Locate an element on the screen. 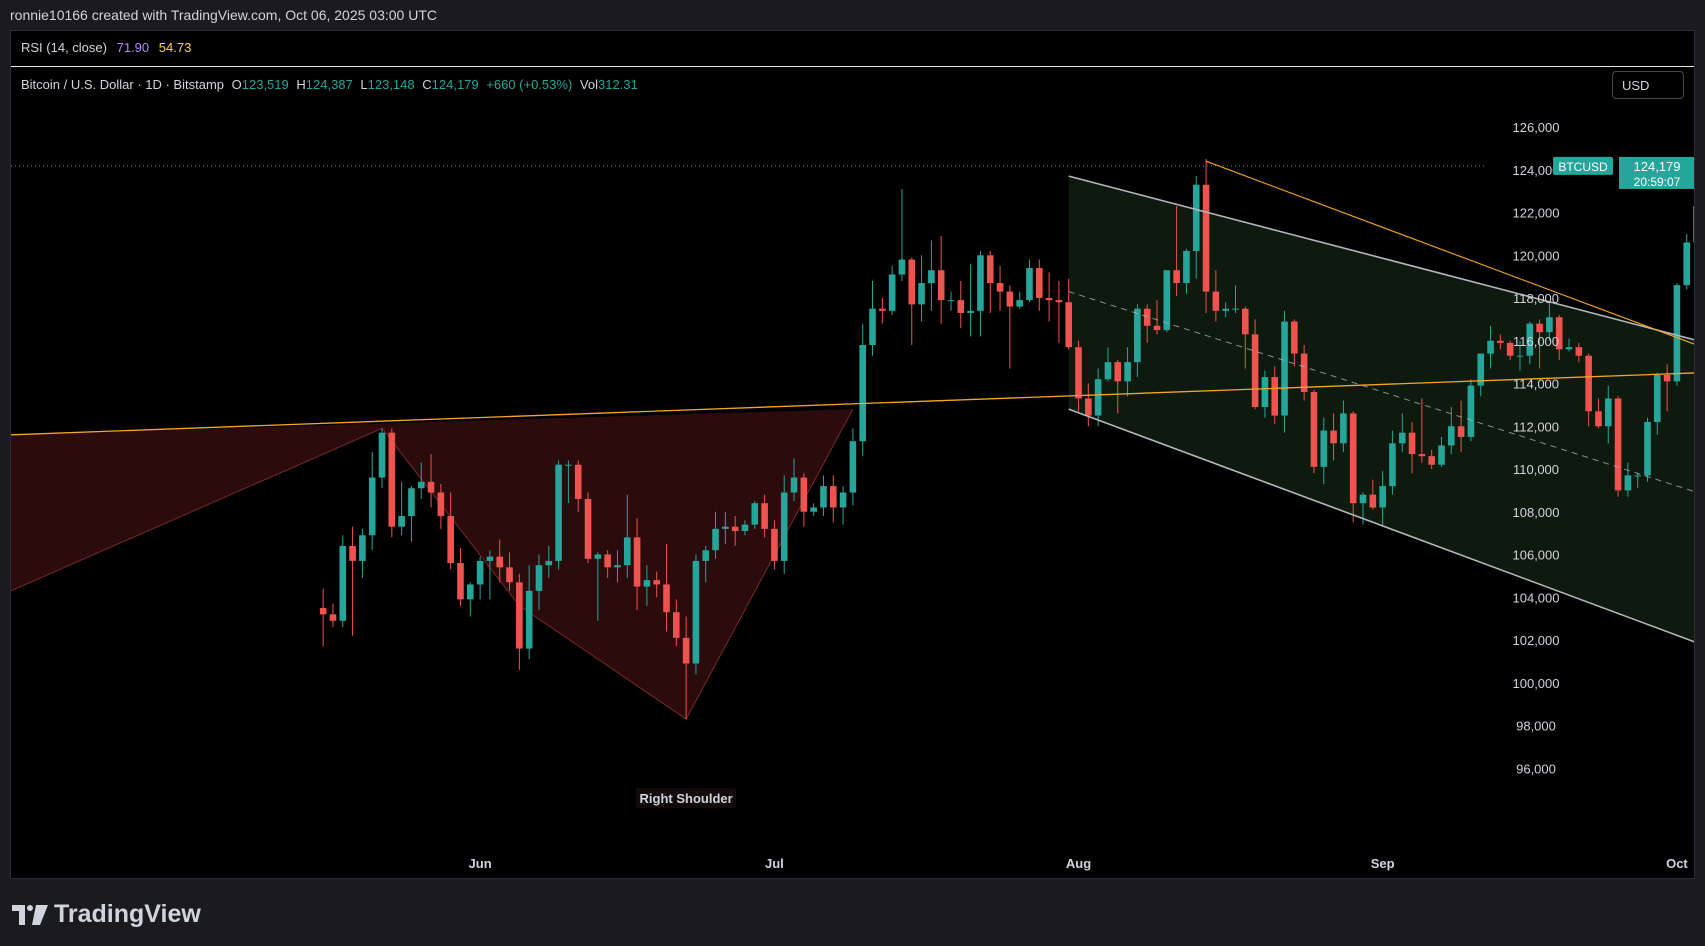 This screenshot has width=1705, height=946. open-label: O is located at coordinates (236, 84).